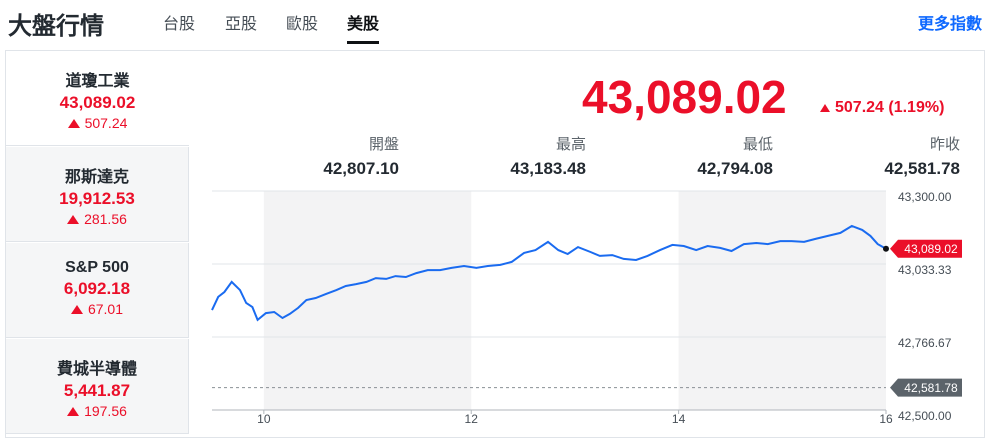 This screenshot has width=988, height=440. I want to click on index-item: 費城半導體 5,441.87 197.56, so click(97, 386).